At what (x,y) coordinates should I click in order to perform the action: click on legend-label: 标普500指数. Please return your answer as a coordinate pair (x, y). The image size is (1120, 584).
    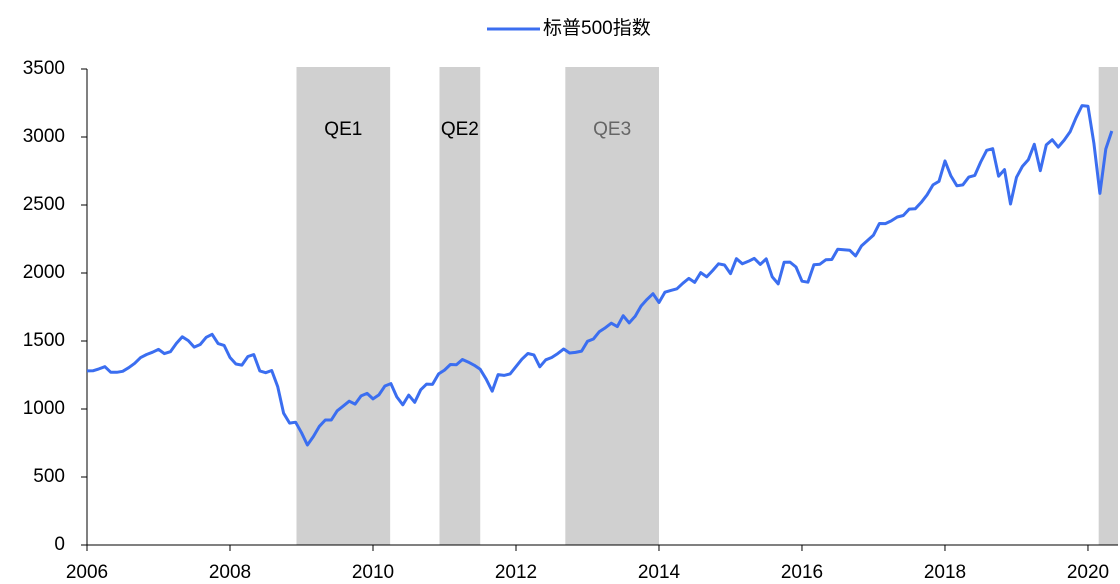
    Looking at the image, I should click on (597, 28).